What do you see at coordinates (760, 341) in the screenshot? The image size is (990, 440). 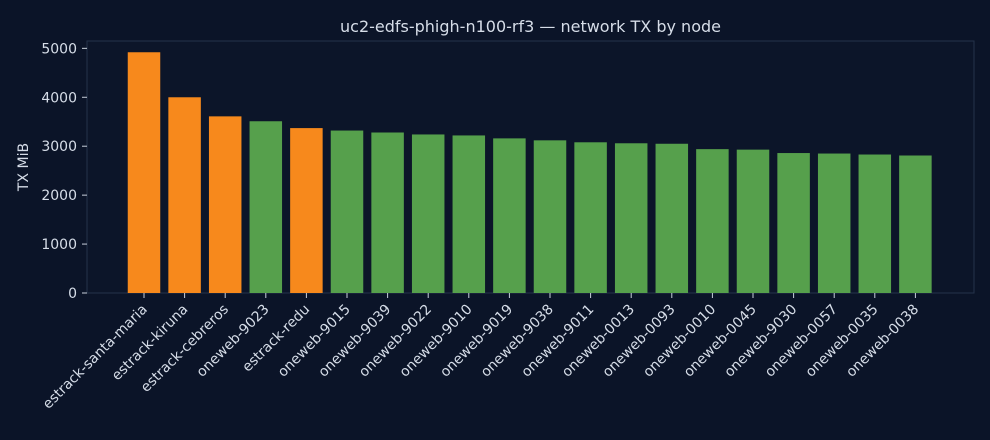 I see `x-tick-label: oneweb-9030` at bounding box center [760, 341].